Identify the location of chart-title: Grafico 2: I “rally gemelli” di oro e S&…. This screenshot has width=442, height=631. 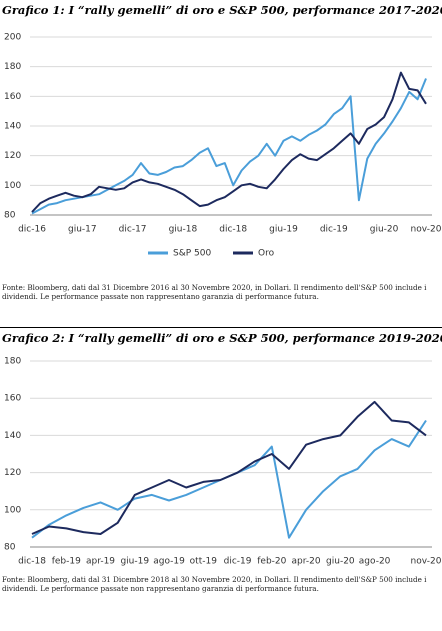
(222, 338).